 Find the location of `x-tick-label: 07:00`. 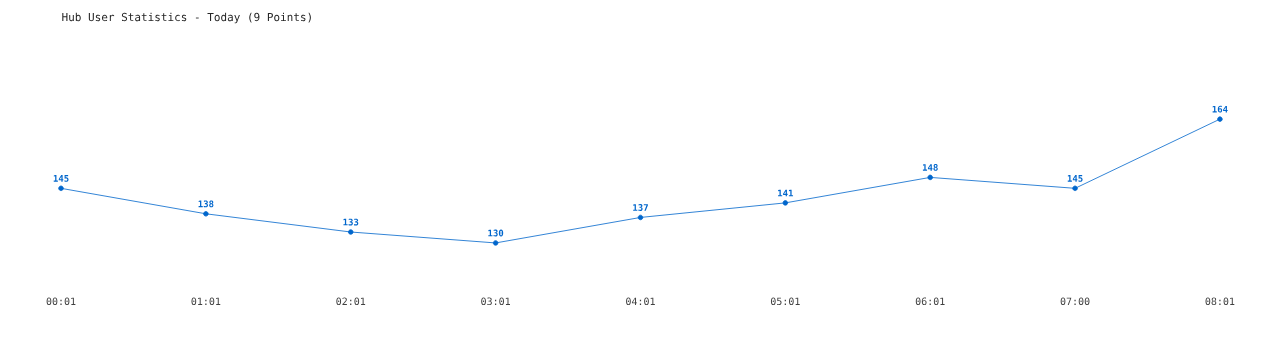

x-tick-label: 07:00 is located at coordinates (1075, 301).